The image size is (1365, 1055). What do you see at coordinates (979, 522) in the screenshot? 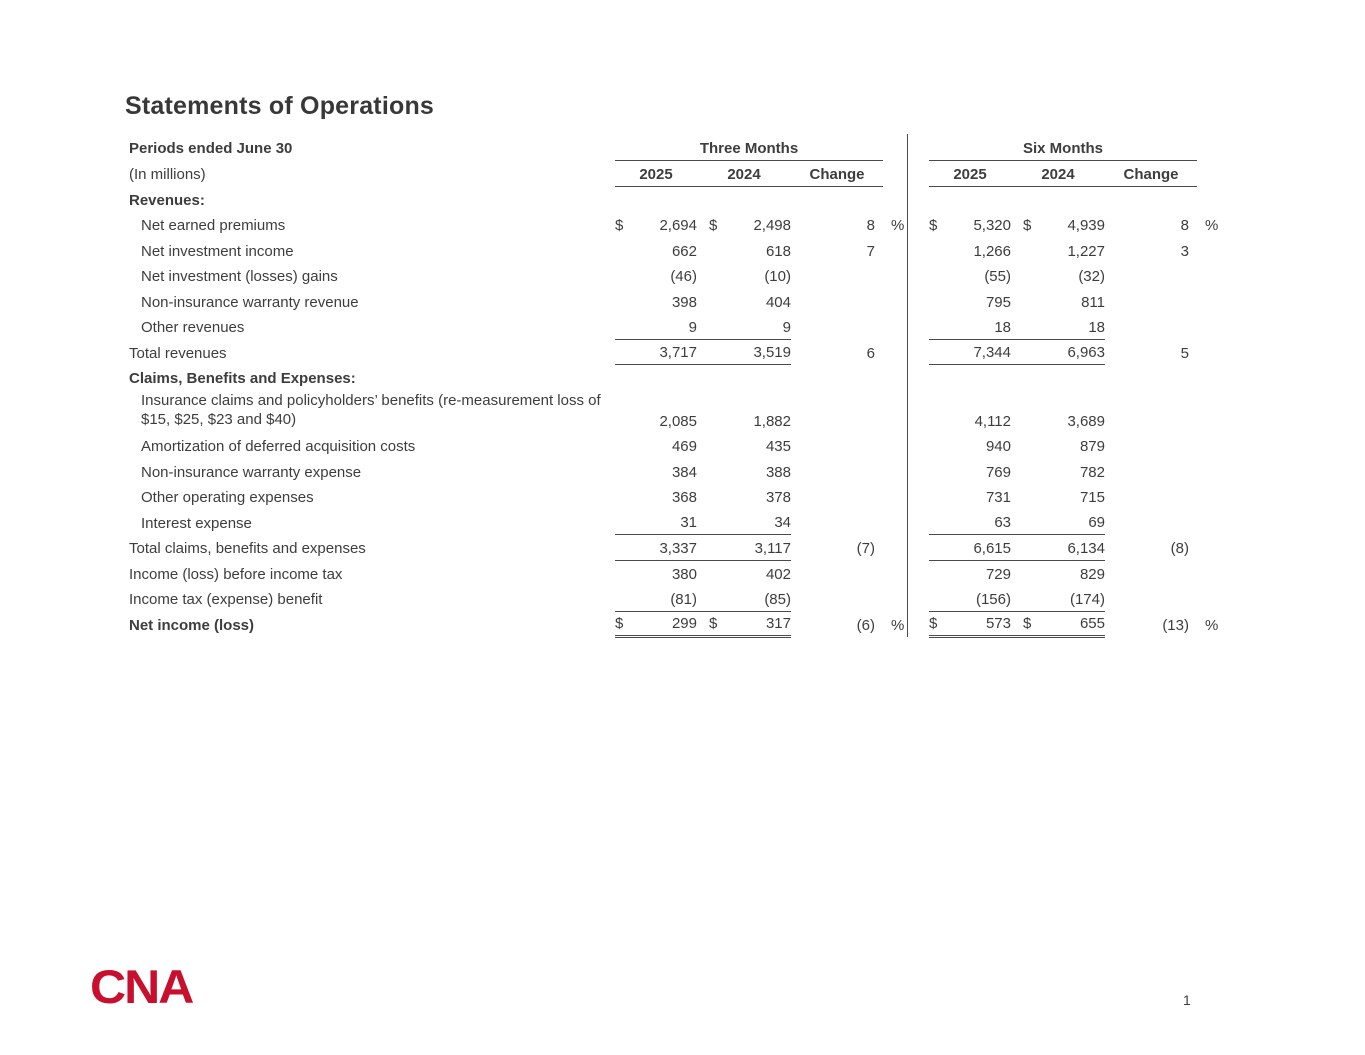
I see `value-cell: 63` at bounding box center [979, 522].